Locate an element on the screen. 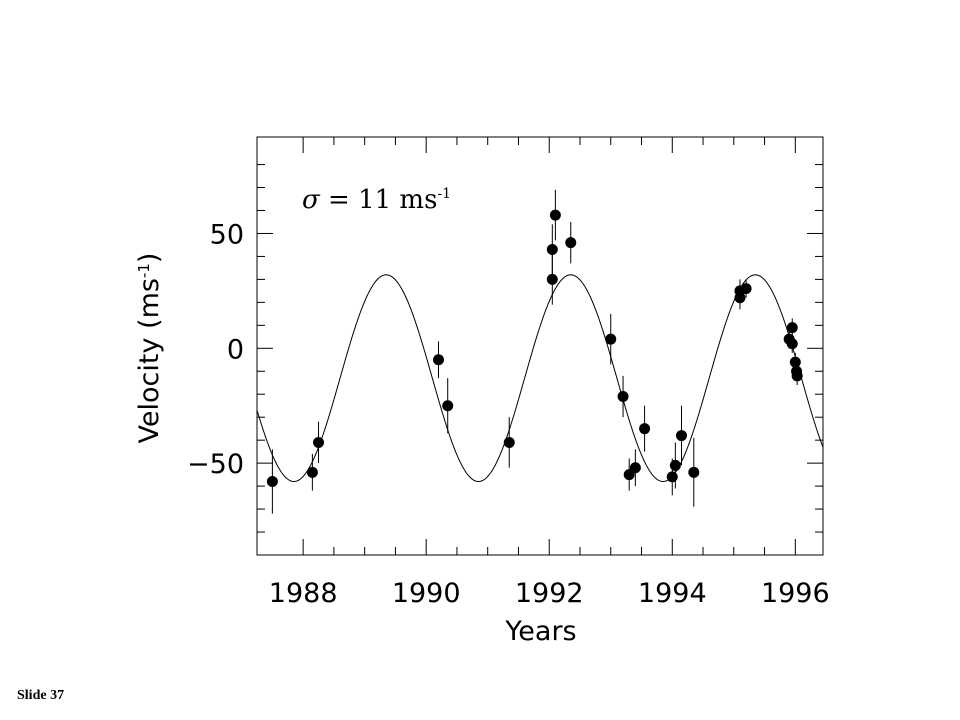 This screenshot has height=720, width=960. y-tick-label: 50 is located at coordinates (227, 234).